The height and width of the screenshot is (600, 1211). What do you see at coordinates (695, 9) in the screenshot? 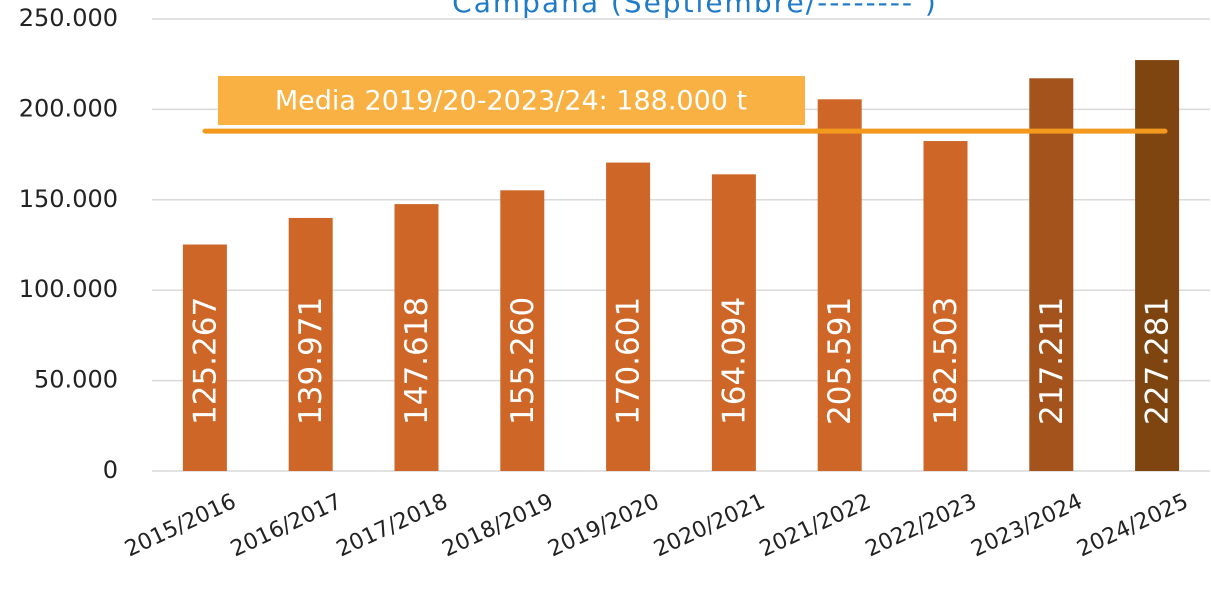
I see `chart-title: Campaña (Septiembre/-------- )` at bounding box center [695, 9].